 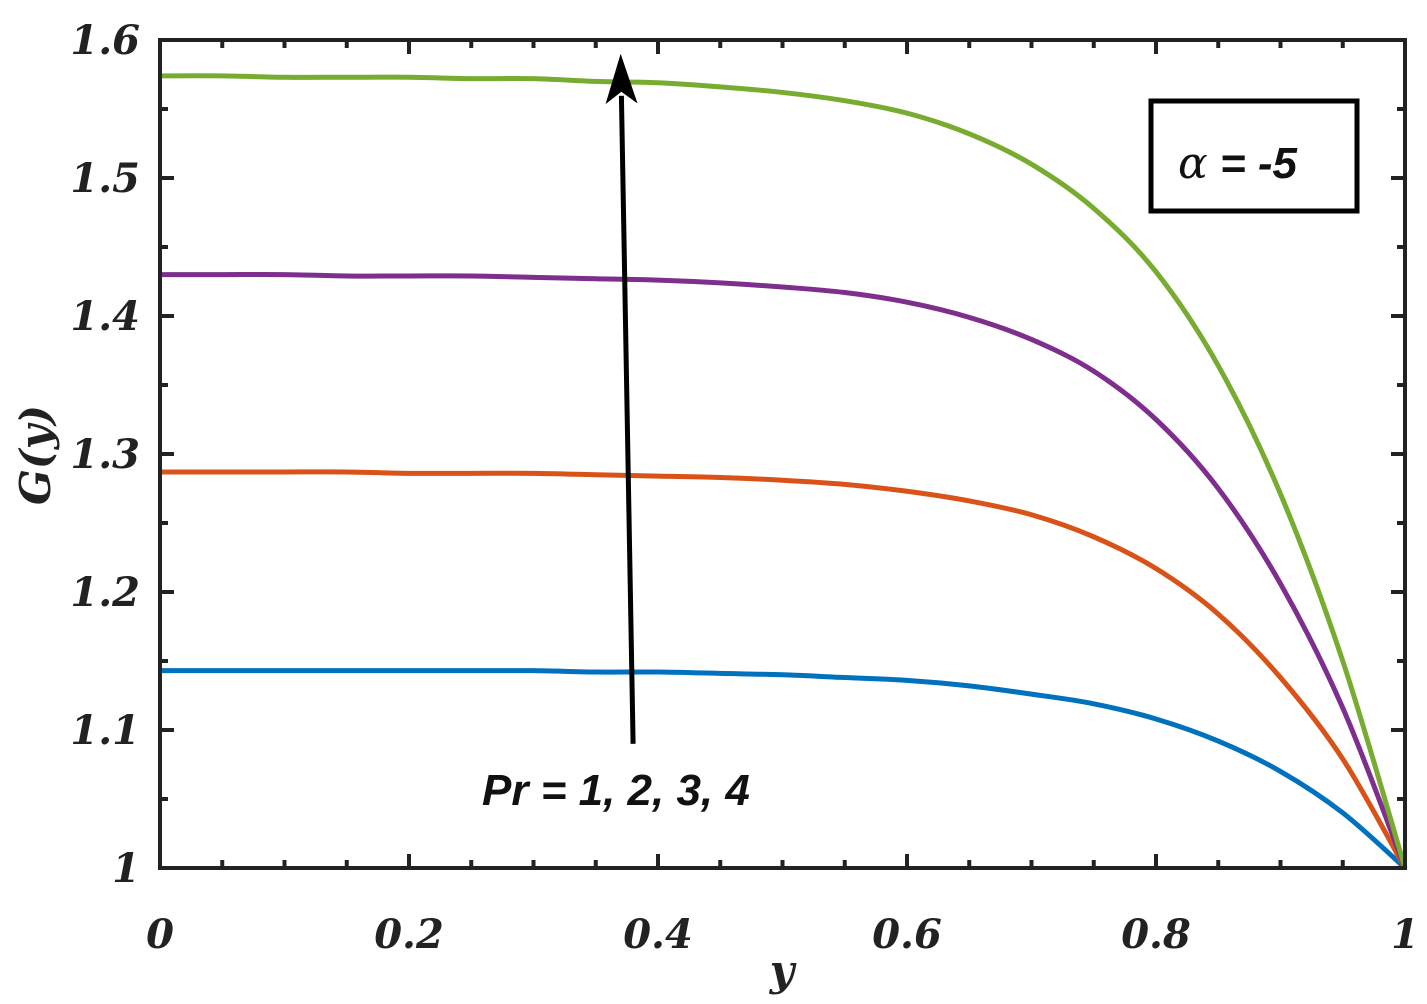 What do you see at coordinates (105, 730) in the screenshot?
I see `y-tick-label: 1.1` at bounding box center [105, 730].